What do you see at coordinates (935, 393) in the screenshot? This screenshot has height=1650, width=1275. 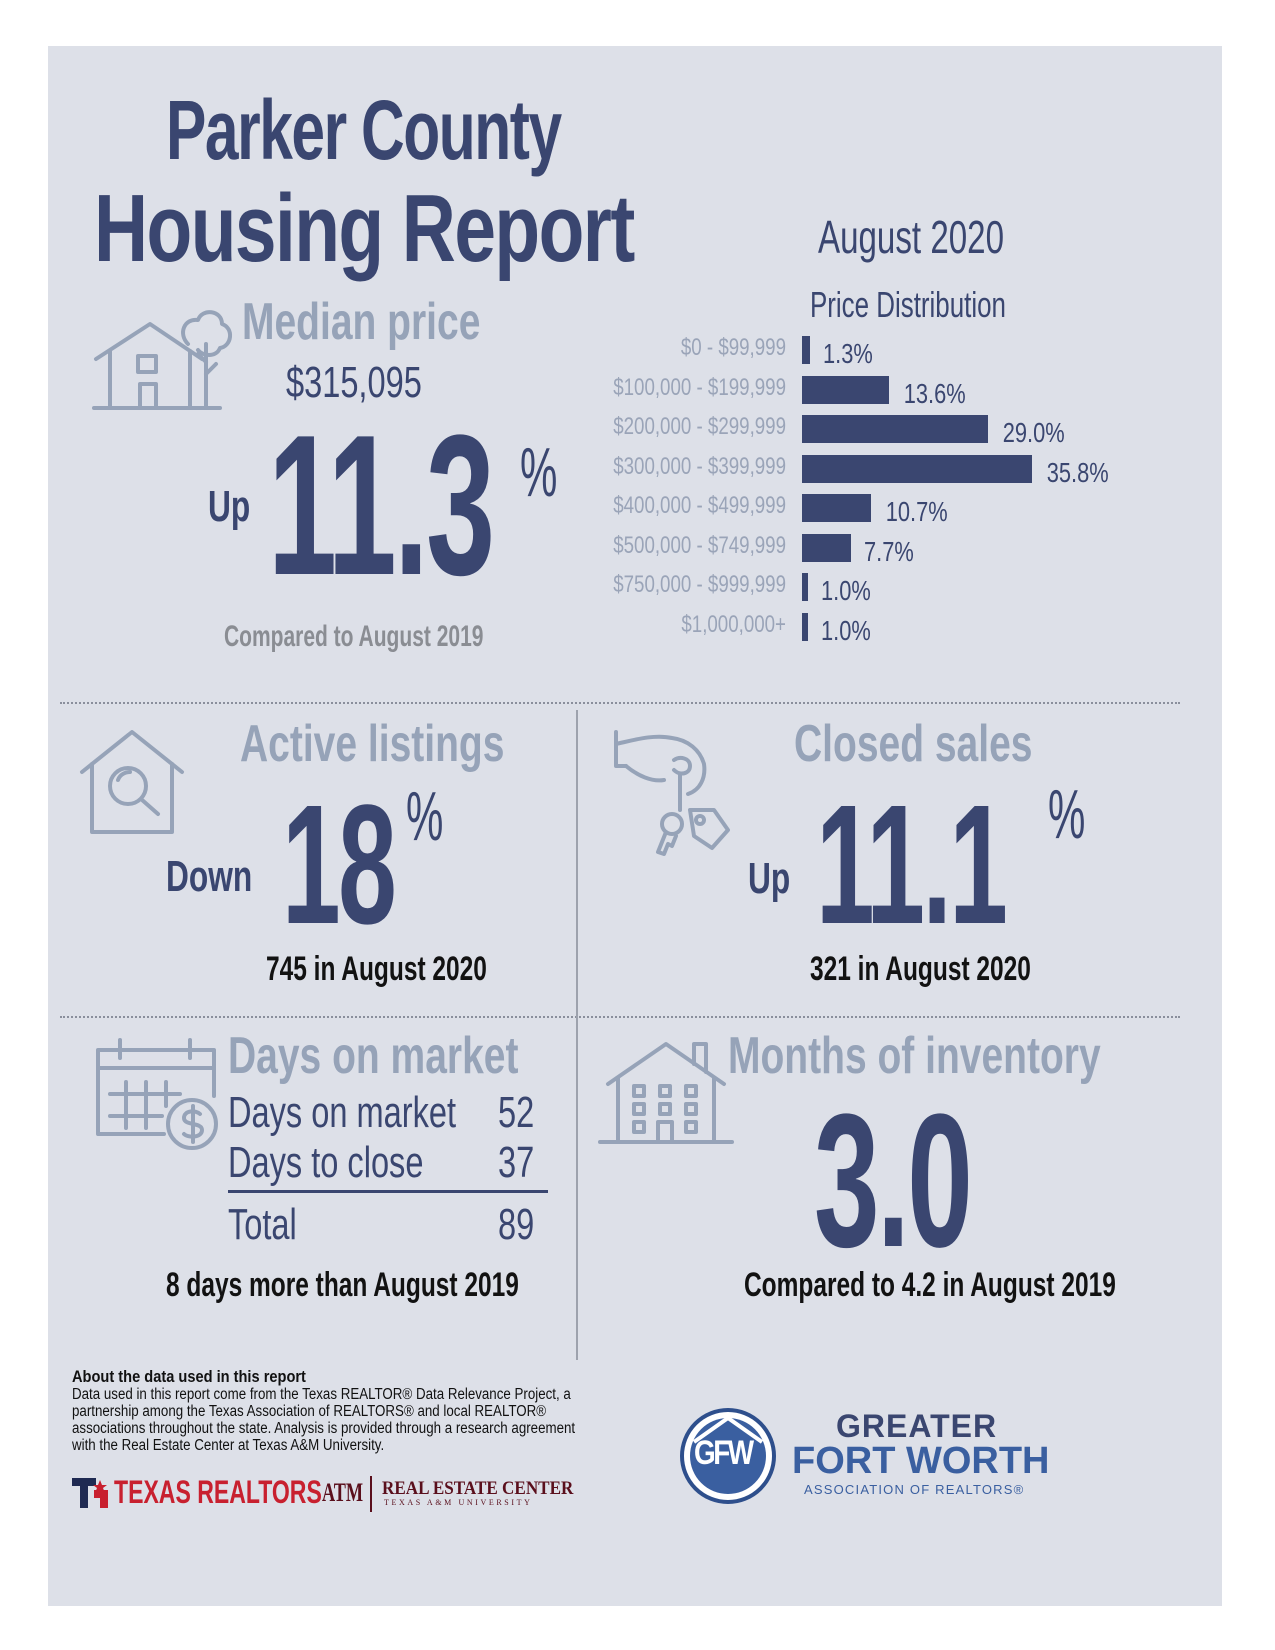 I see `price-bar-value: 13.6%` at bounding box center [935, 393].